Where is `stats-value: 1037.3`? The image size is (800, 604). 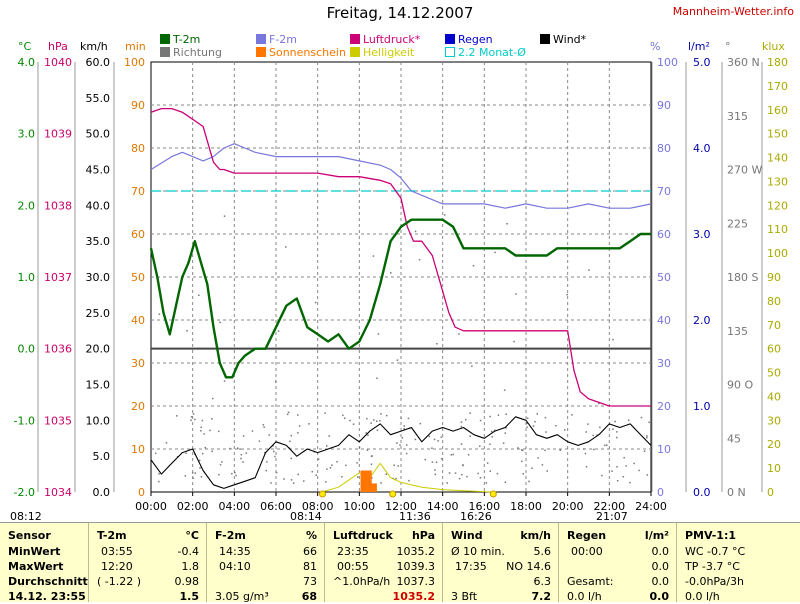
stats-value: 1037.3 is located at coordinates (416, 581).